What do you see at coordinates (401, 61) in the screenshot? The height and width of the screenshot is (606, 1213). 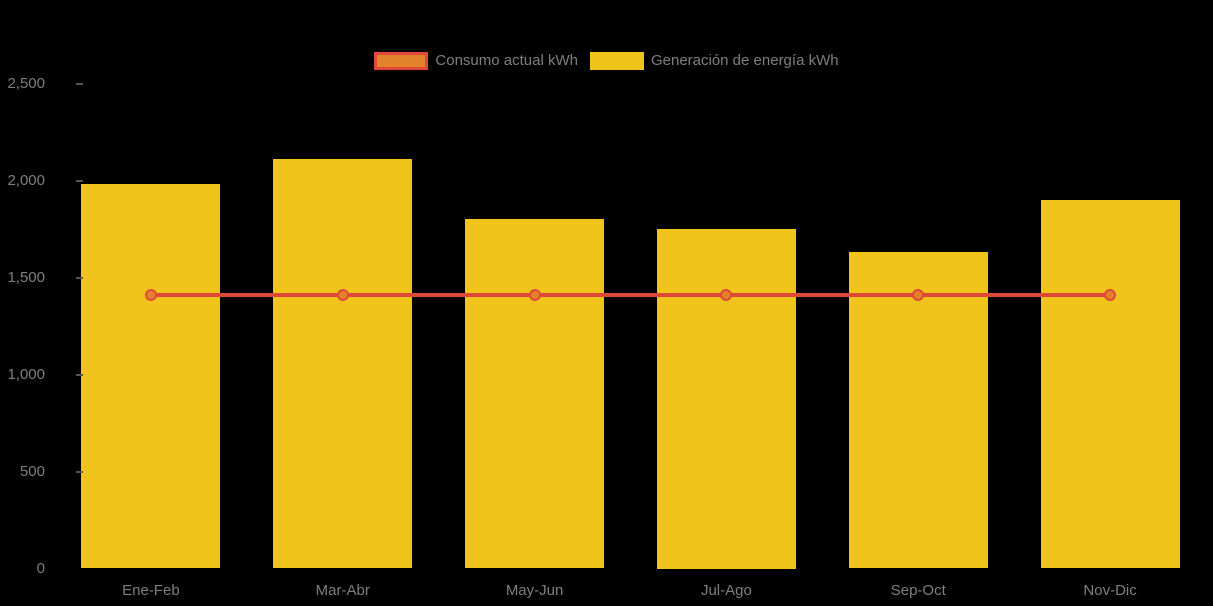 I see `legend-swatch-consumo-icon` at bounding box center [401, 61].